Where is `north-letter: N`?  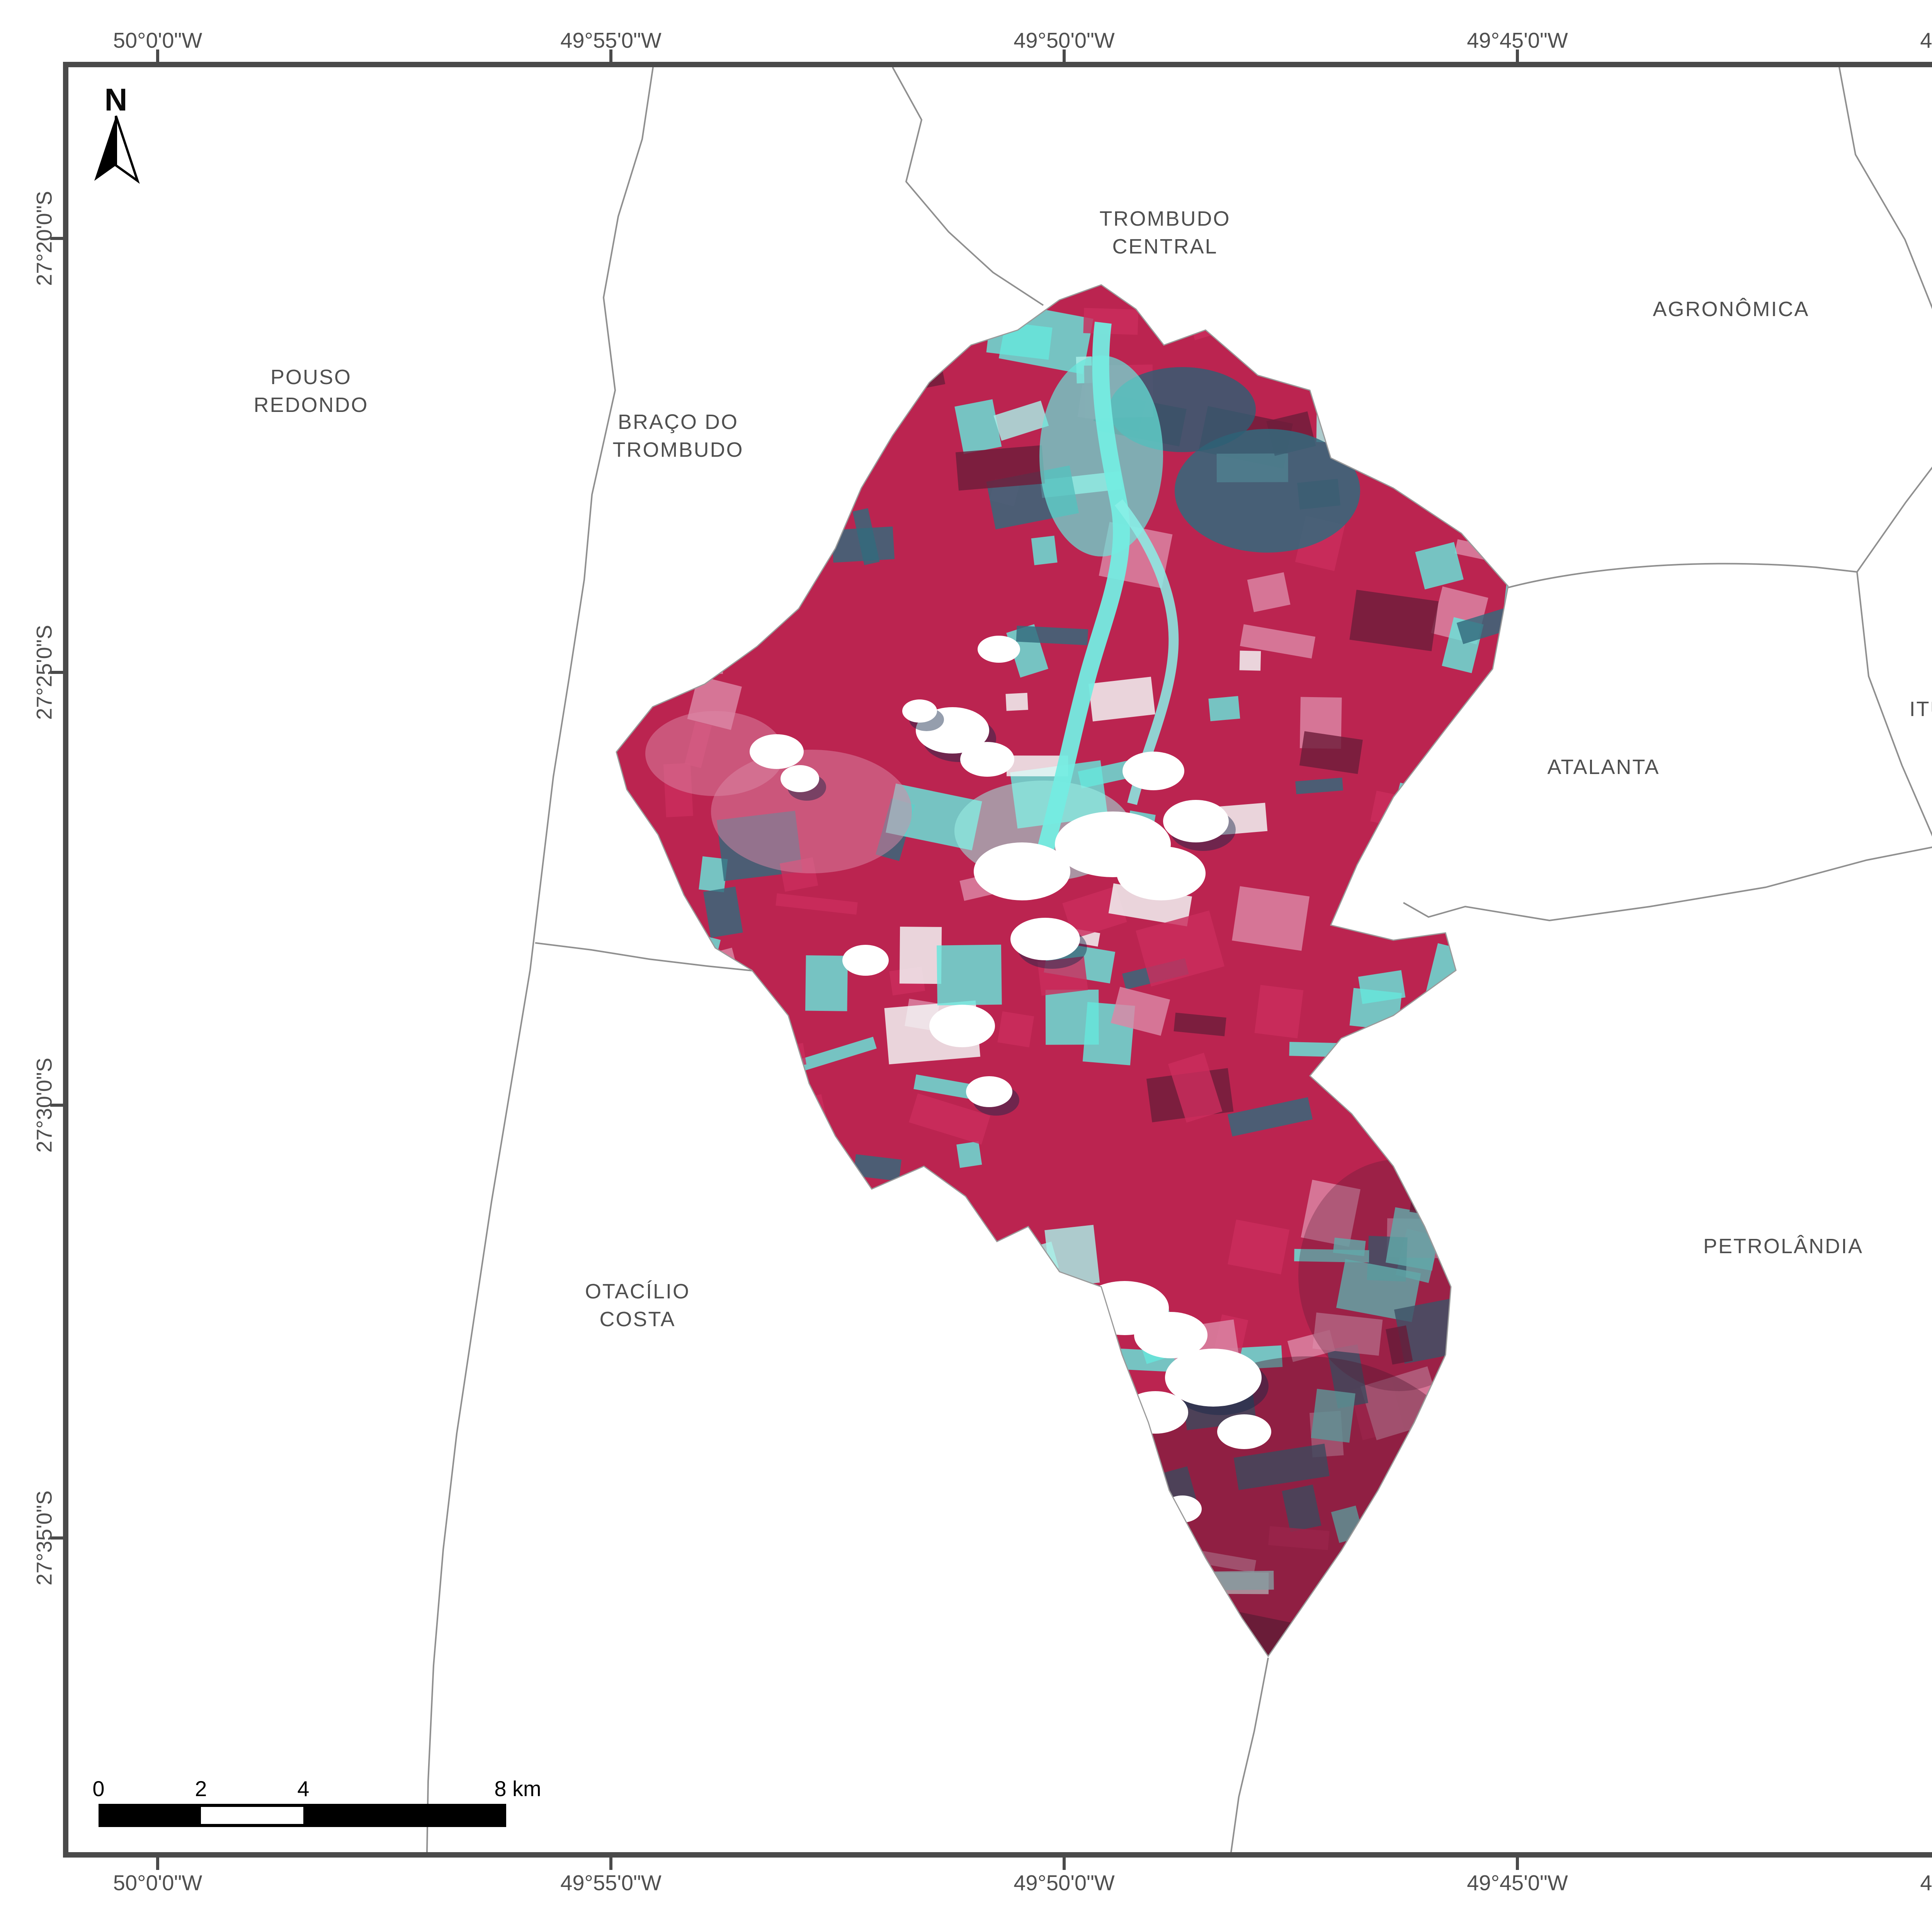
north-letter: N is located at coordinates (116, 99).